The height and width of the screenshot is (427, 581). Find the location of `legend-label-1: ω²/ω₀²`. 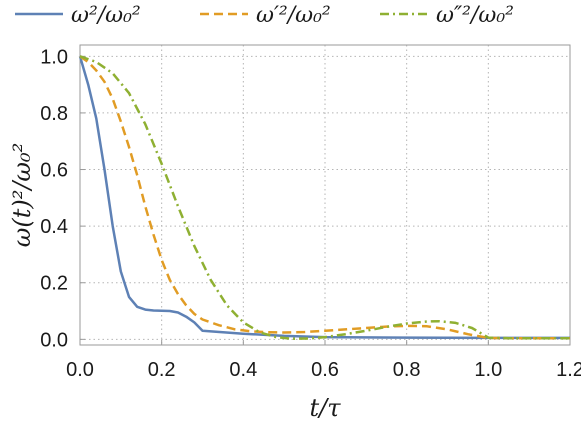

legend-label-1: ω²/ω₀² is located at coordinates (106, 15).